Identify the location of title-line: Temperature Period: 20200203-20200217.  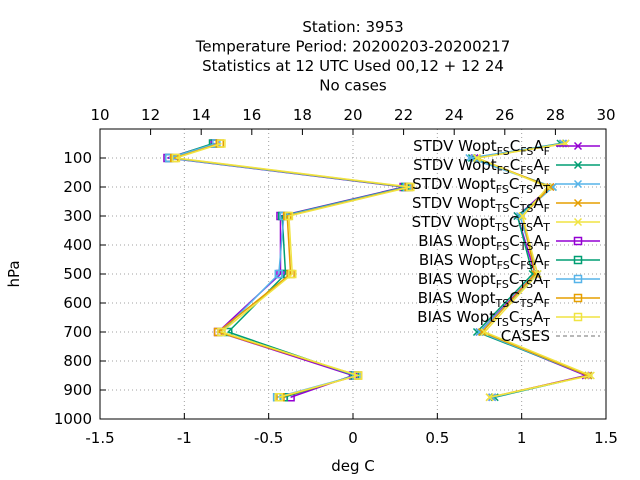
(353, 47).